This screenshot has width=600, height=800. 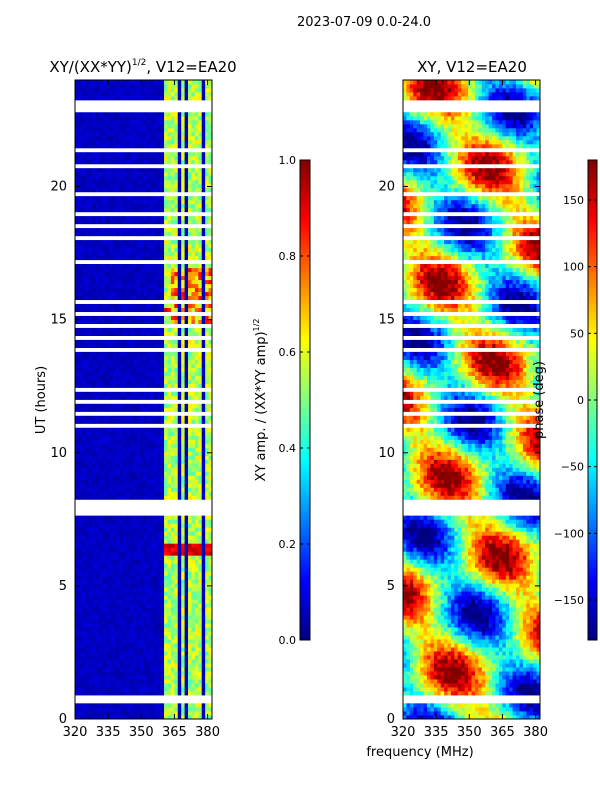 I want to click on gap-cell, so click(x=143, y=313).